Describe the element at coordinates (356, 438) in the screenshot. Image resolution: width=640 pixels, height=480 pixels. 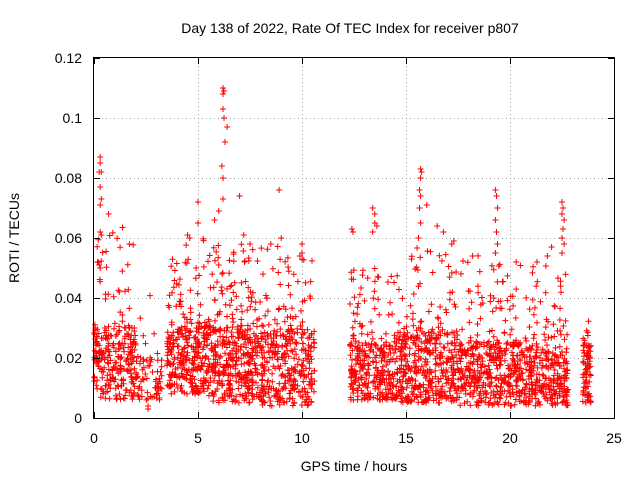
I see `x-tick-labels: 0 5 10 15 20 25` at that location.